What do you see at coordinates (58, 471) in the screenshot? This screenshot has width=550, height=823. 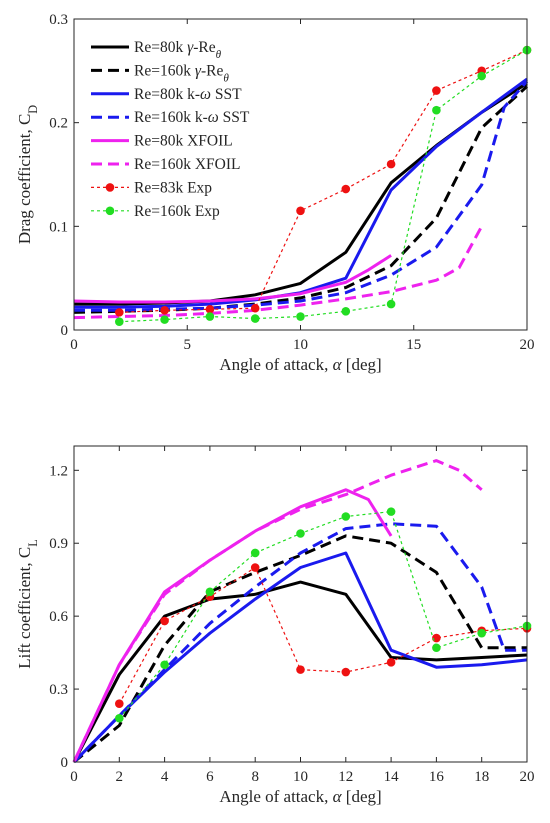 I see `y-tick-label: 1.2` at bounding box center [58, 471].